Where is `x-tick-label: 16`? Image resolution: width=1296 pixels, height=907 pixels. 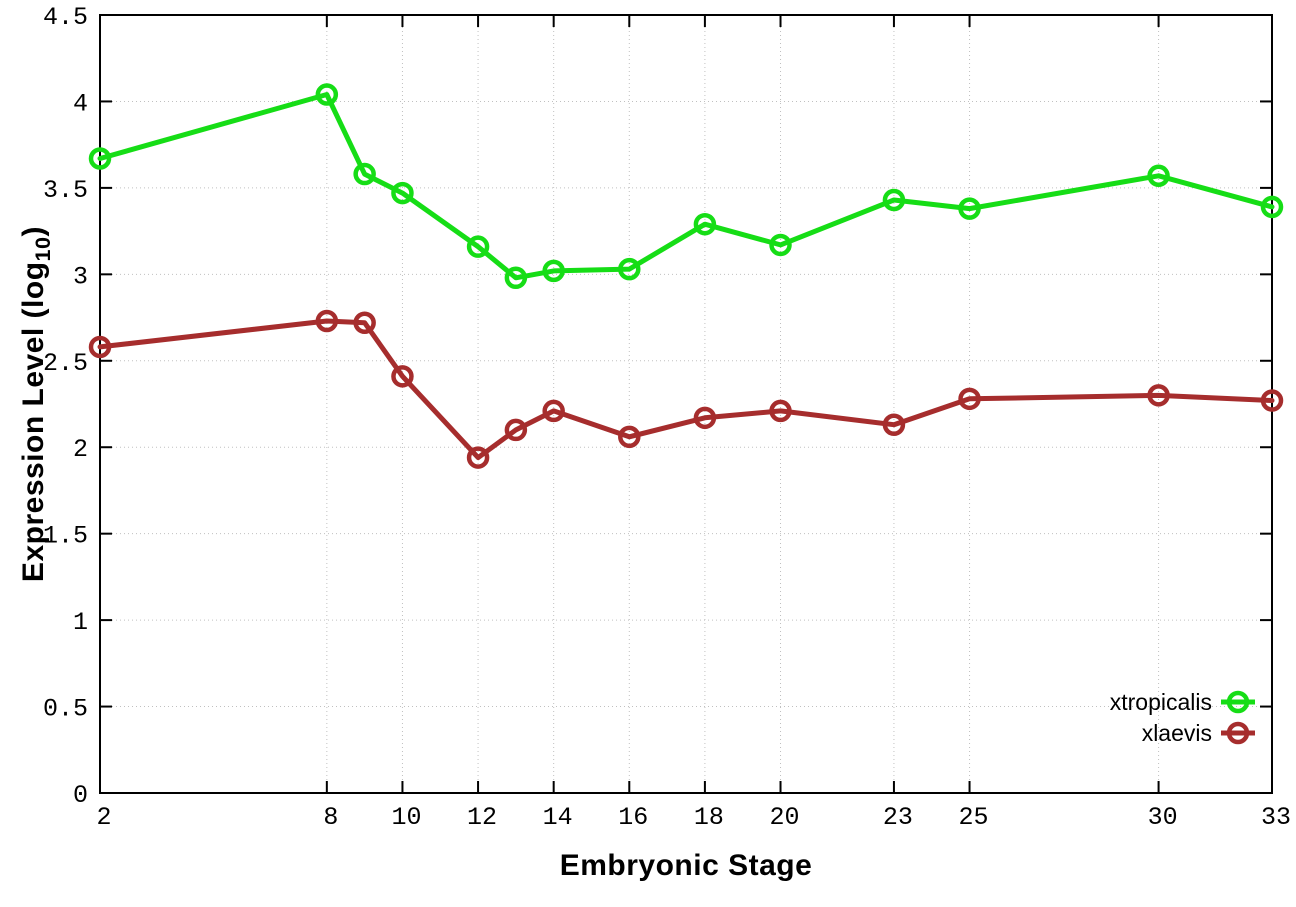
x-tick-label: 16 is located at coordinates (633, 817).